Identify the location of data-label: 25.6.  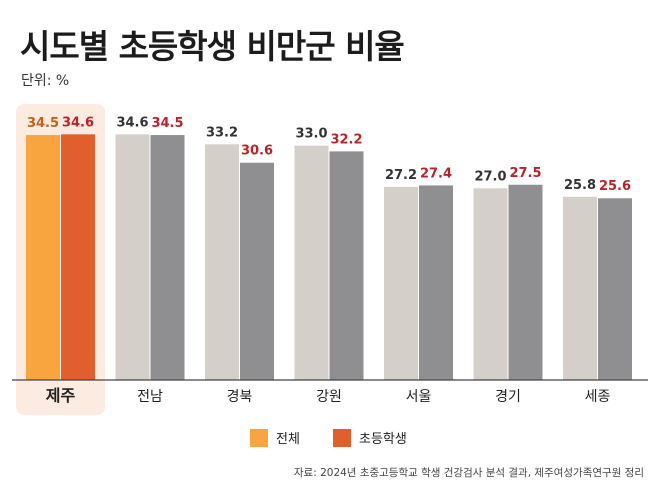
(615, 186).